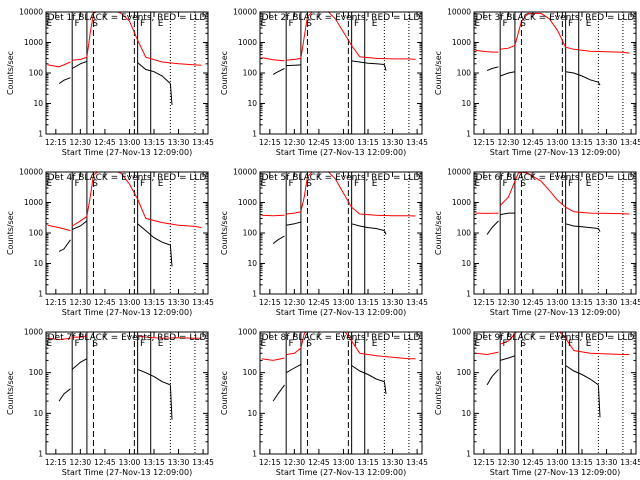  Describe the element at coordinates (341, 338) in the screenshot. I see `panel-title: Det 8f BLACK = Events, RED = LLD` at that location.